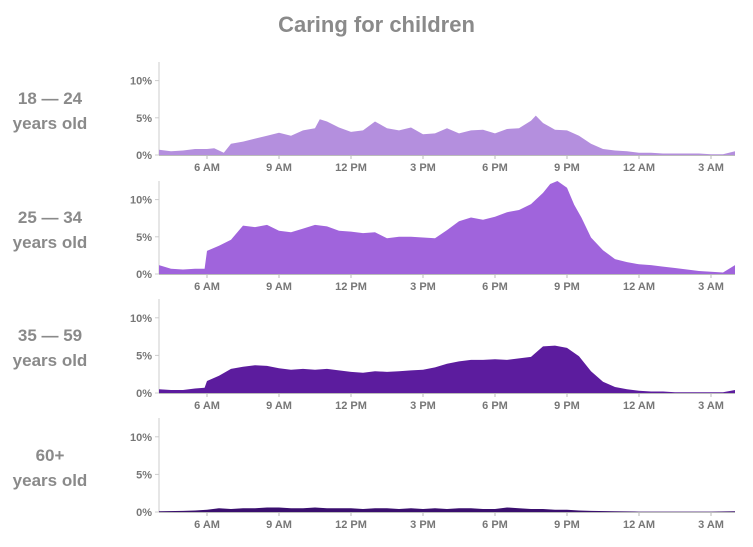  Describe the element at coordinates (50, 98) in the screenshot. I see `row-label-line1: 18 — 24` at that location.